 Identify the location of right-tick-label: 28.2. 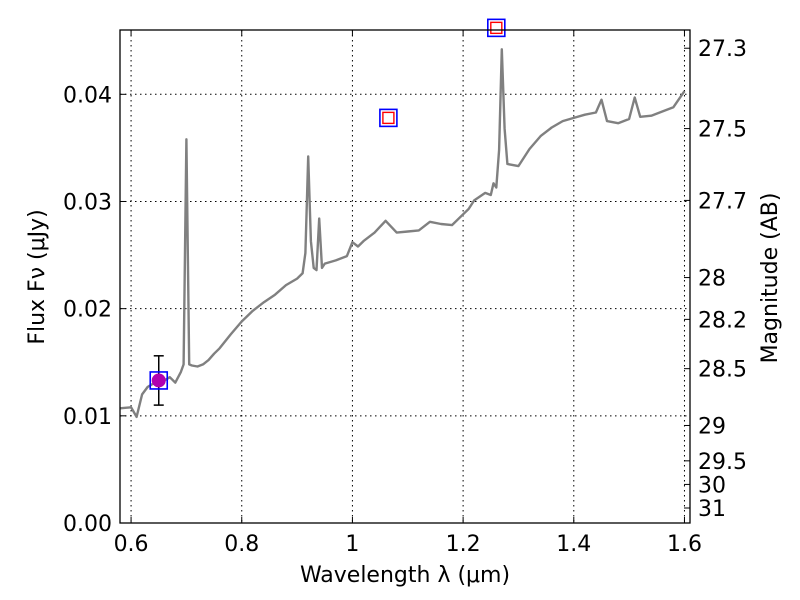
(722, 320).